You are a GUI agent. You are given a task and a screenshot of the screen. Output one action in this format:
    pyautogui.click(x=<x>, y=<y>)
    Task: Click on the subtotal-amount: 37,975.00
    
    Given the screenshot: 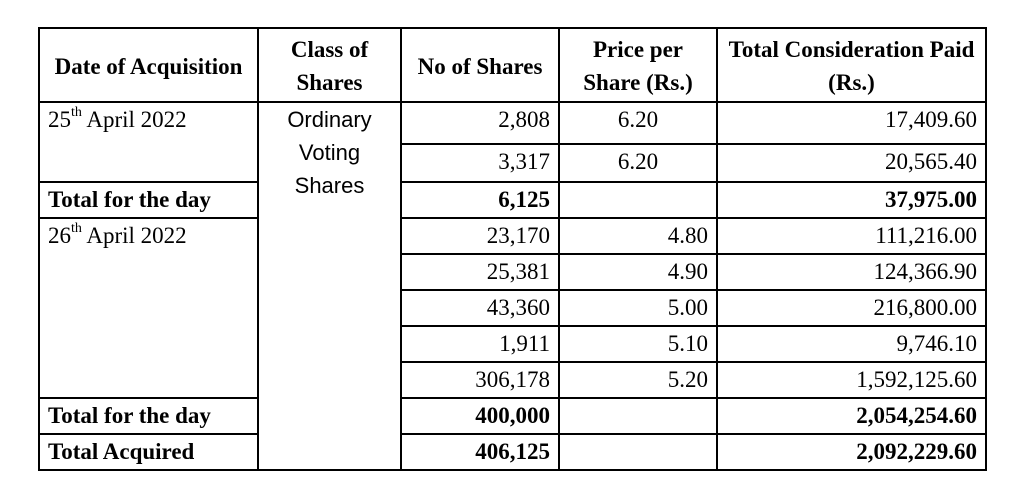 What is the action you would take?
    pyautogui.click(x=851, y=200)
    